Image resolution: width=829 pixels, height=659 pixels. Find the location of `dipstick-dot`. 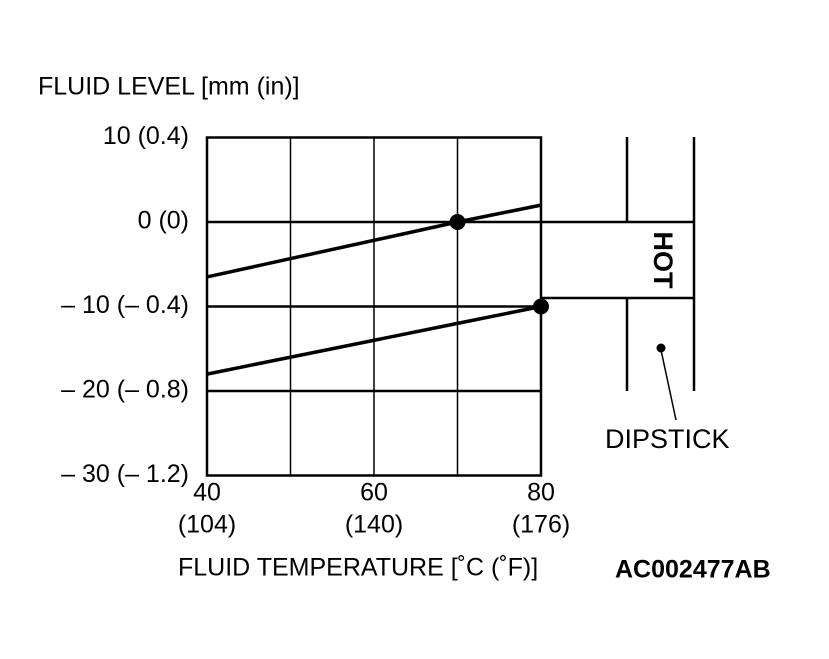

dipstick-dot is located at coordinates (661, 348).